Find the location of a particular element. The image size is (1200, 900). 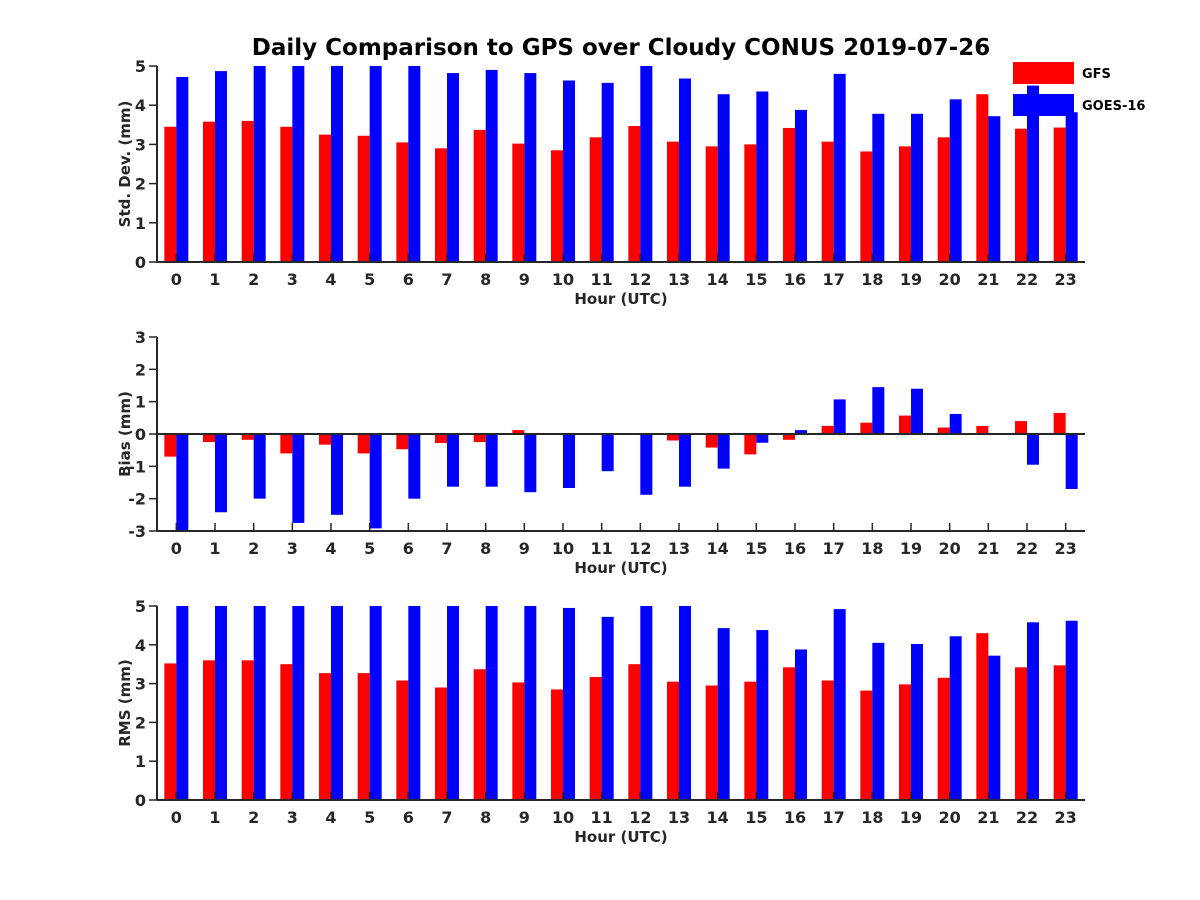

xtick-label-std-dev-1: 1 is located at coordinates (214, 279).